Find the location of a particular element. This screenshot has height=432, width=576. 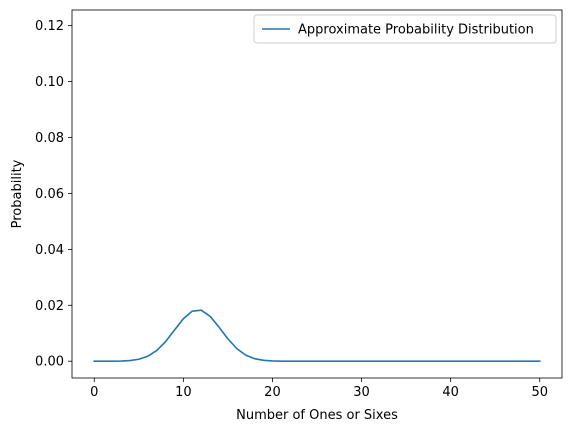

x-tick-label: 10 is located at coordinates (183, 392).